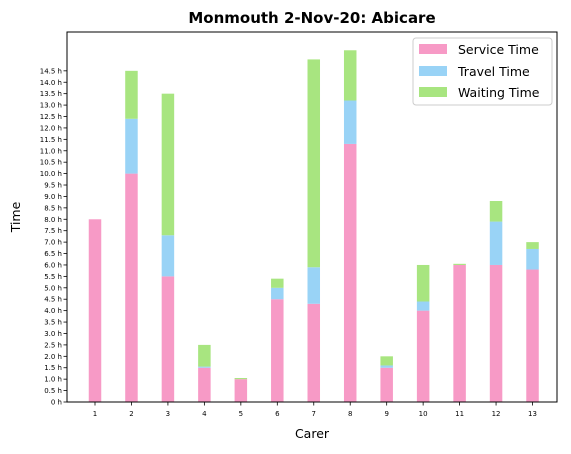 The width and height of the screenshot is (571, 454). What do you see at coordinates (496, 414) in the screenshot?
I see `x-tick-label: 12` at bounding box center [496, 414].